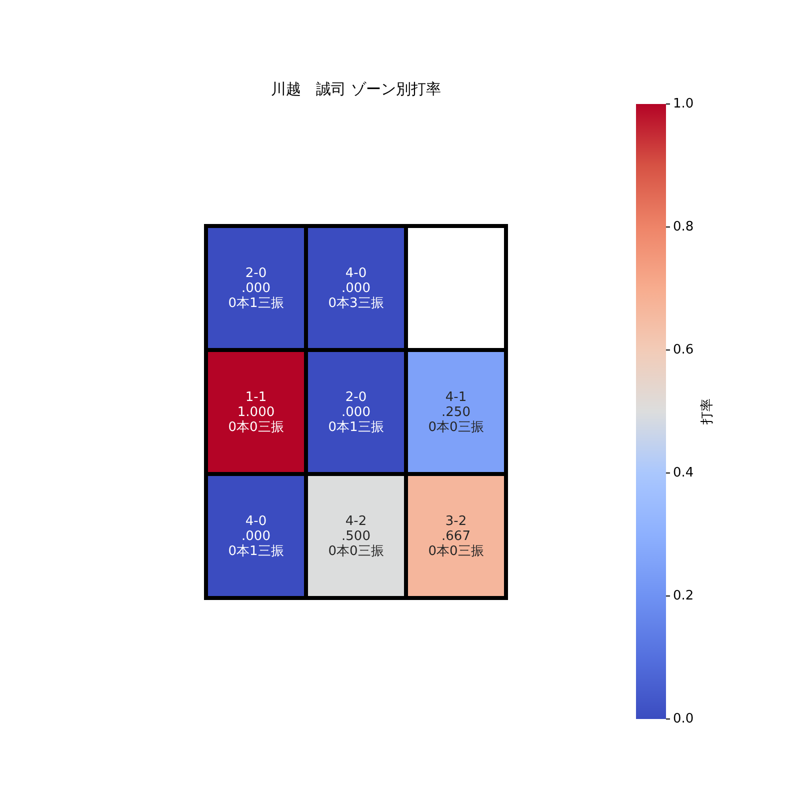 This screenshot has width=800, height=800. Describe the element at coordinates (683, 350) in the screenshot. I see `color-bar-label: 0.6` at that location.